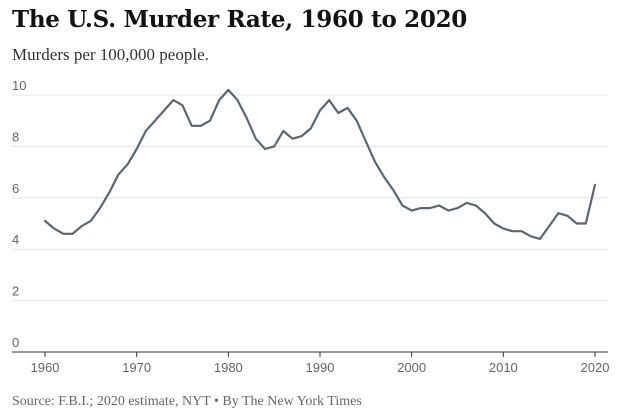  I want to click on chart-subtitle: Murders per 100,000 people., so click(110, 54).